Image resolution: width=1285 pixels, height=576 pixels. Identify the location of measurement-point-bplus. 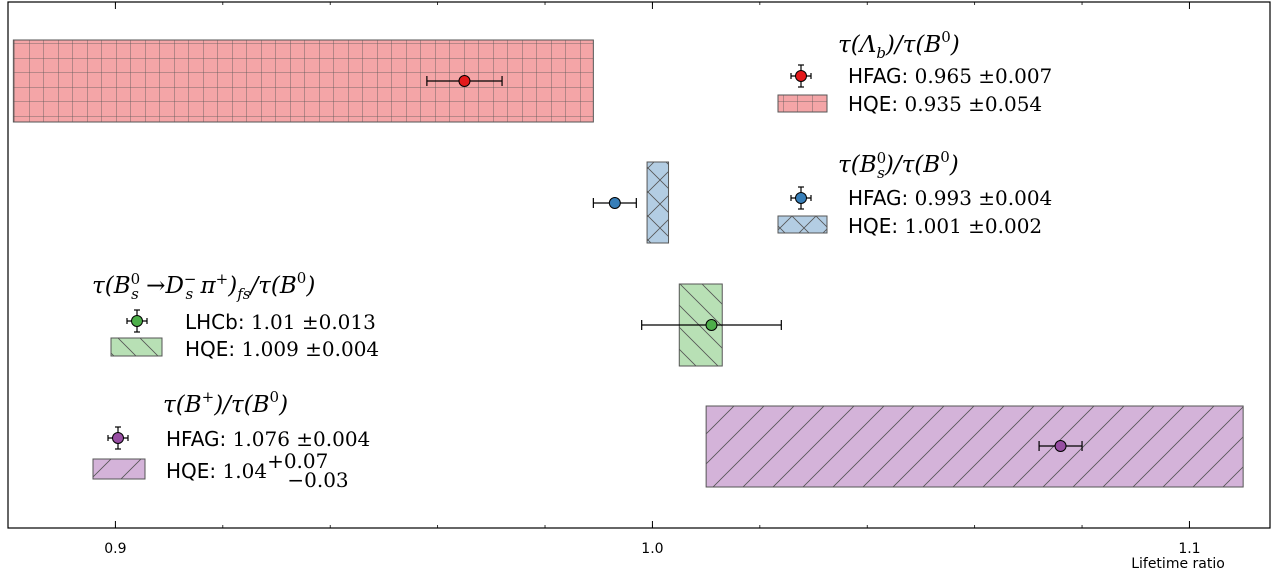
(1060, 446).